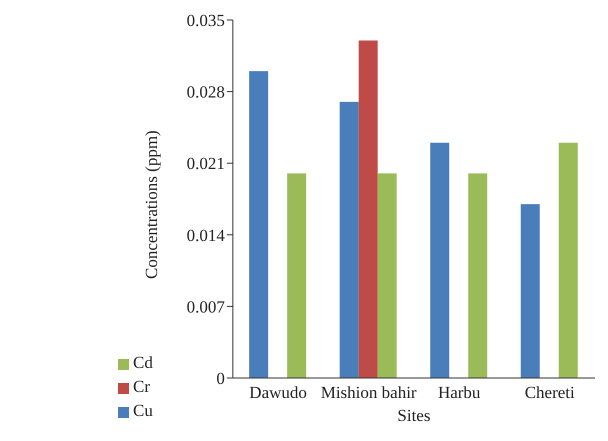 The width and height of the screenshot is (608, 441). Describe the element at coordinates (550, 392) in the screenshot. I see `x-tick-label: Chereti` at that location.